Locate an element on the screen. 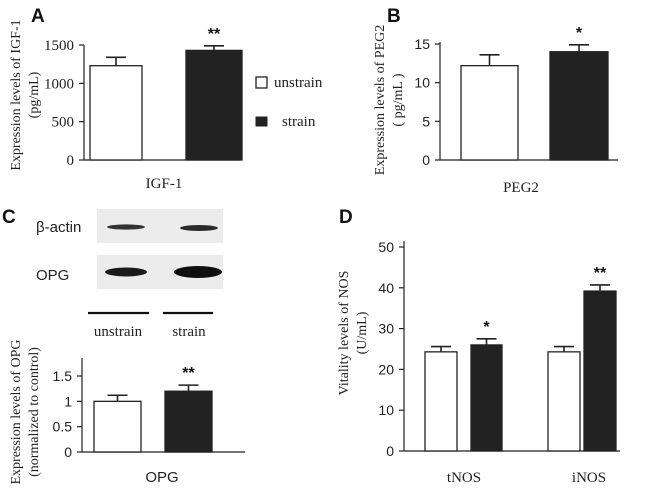  panel-b-tick-label: 10 is located at coordinates (422, 83).